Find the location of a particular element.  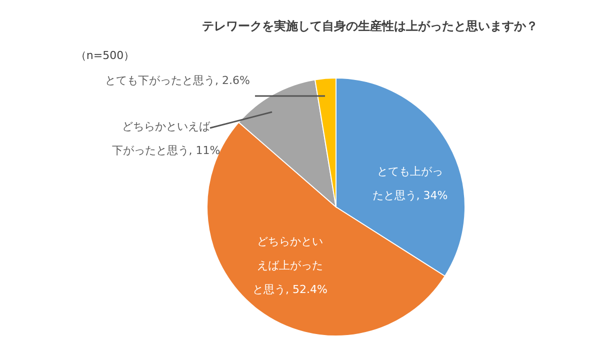

slice-label: とても上がったと思う, 34% is located at coordinates (410, 183).